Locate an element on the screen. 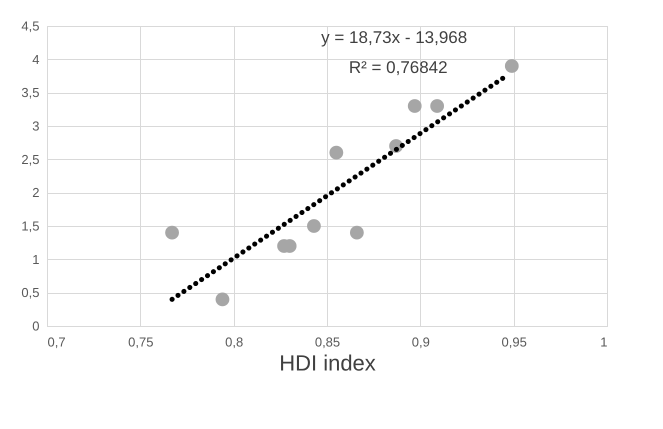  y-tick-label: 1 is located at coordinates (36, 259).